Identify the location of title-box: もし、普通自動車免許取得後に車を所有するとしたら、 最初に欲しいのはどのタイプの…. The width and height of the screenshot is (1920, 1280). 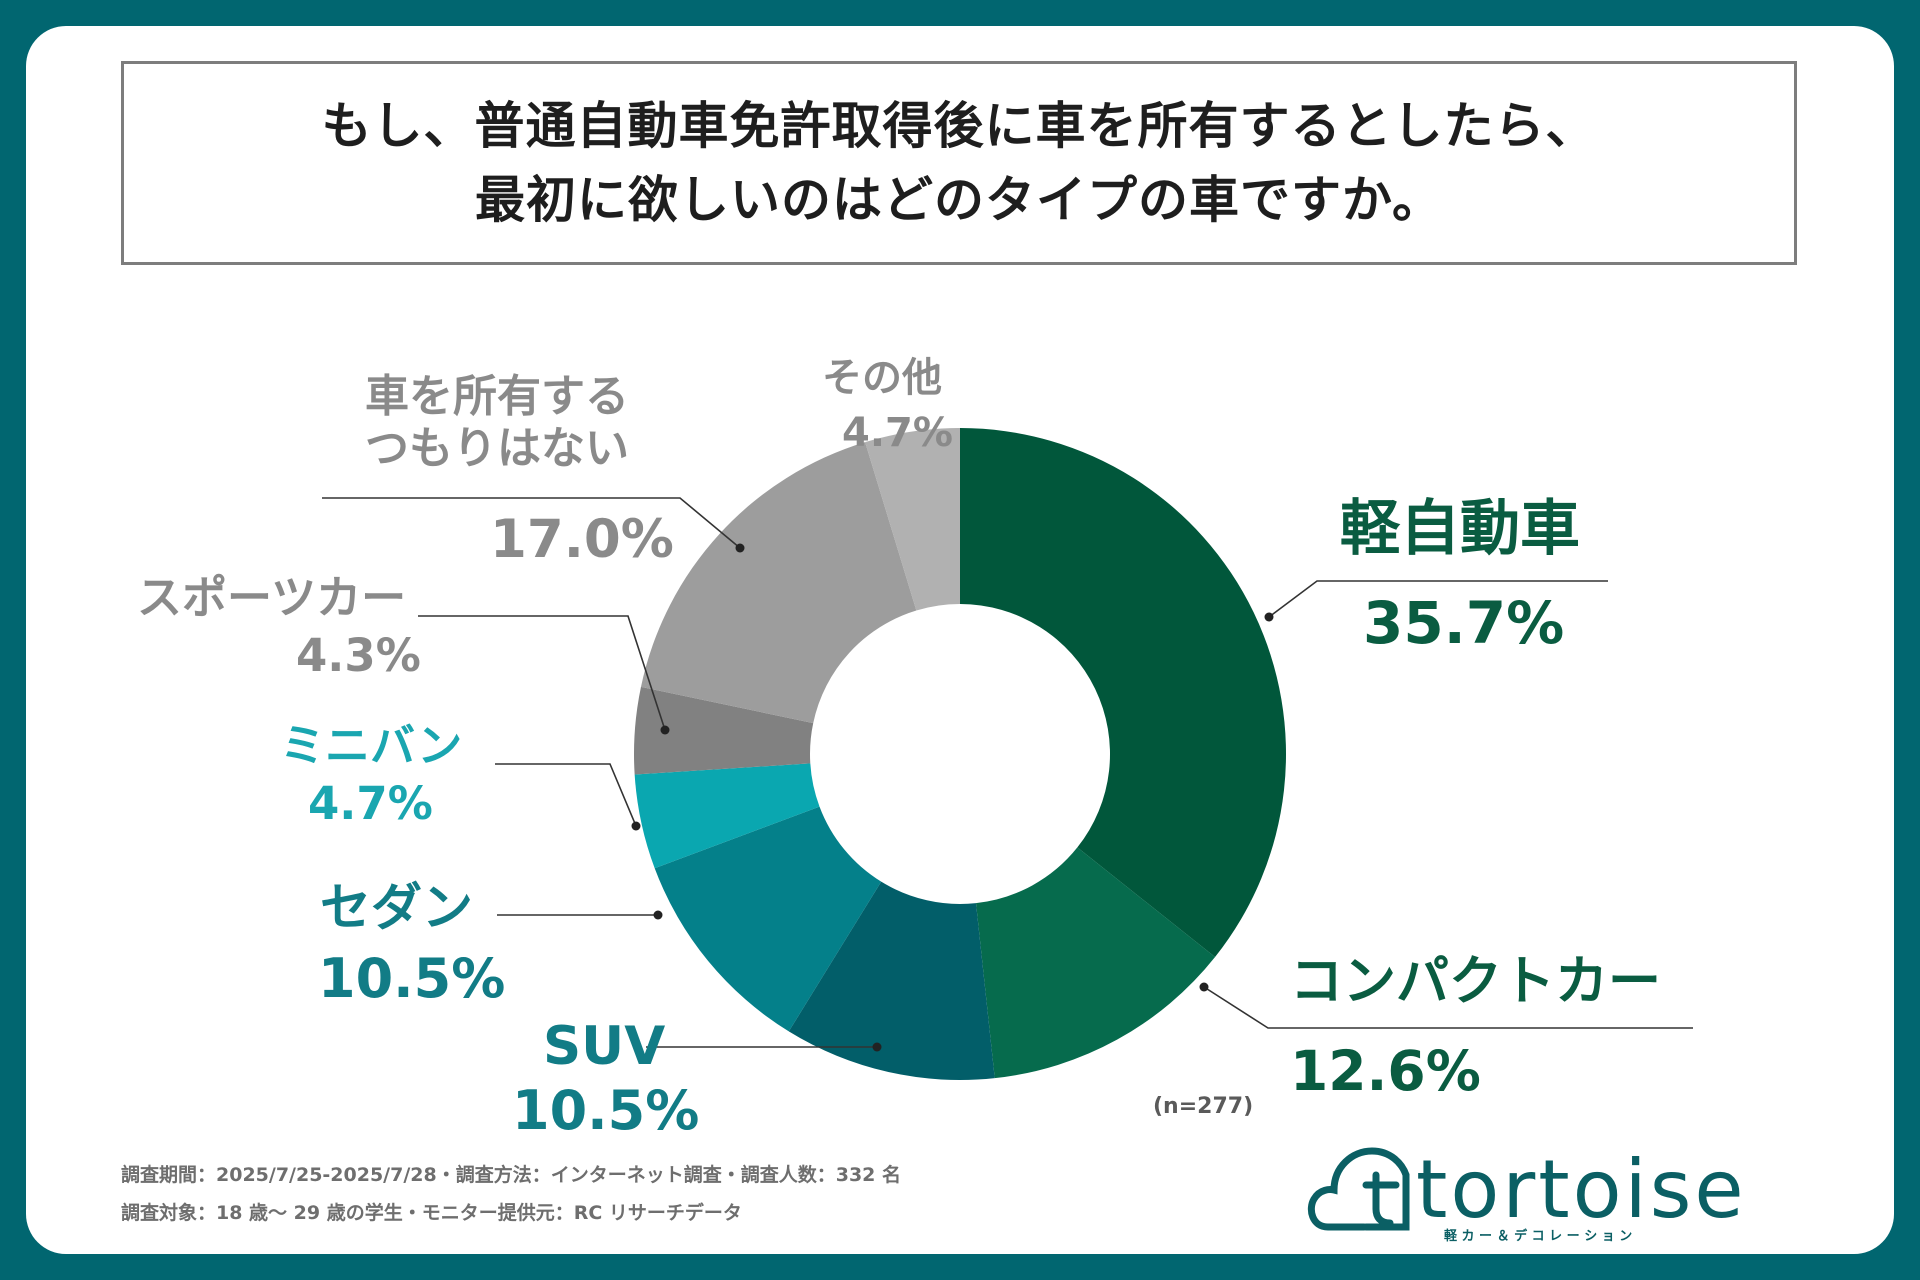
(959, 163).